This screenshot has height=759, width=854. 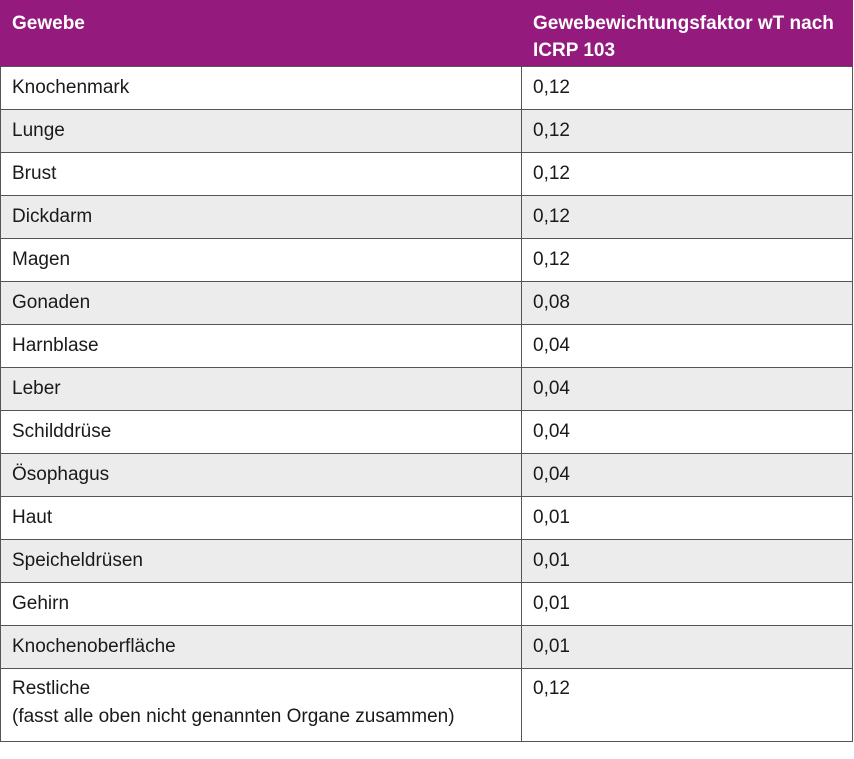 I want to click on table-row: Gonaden 0,08, so click(x=426, y=302).